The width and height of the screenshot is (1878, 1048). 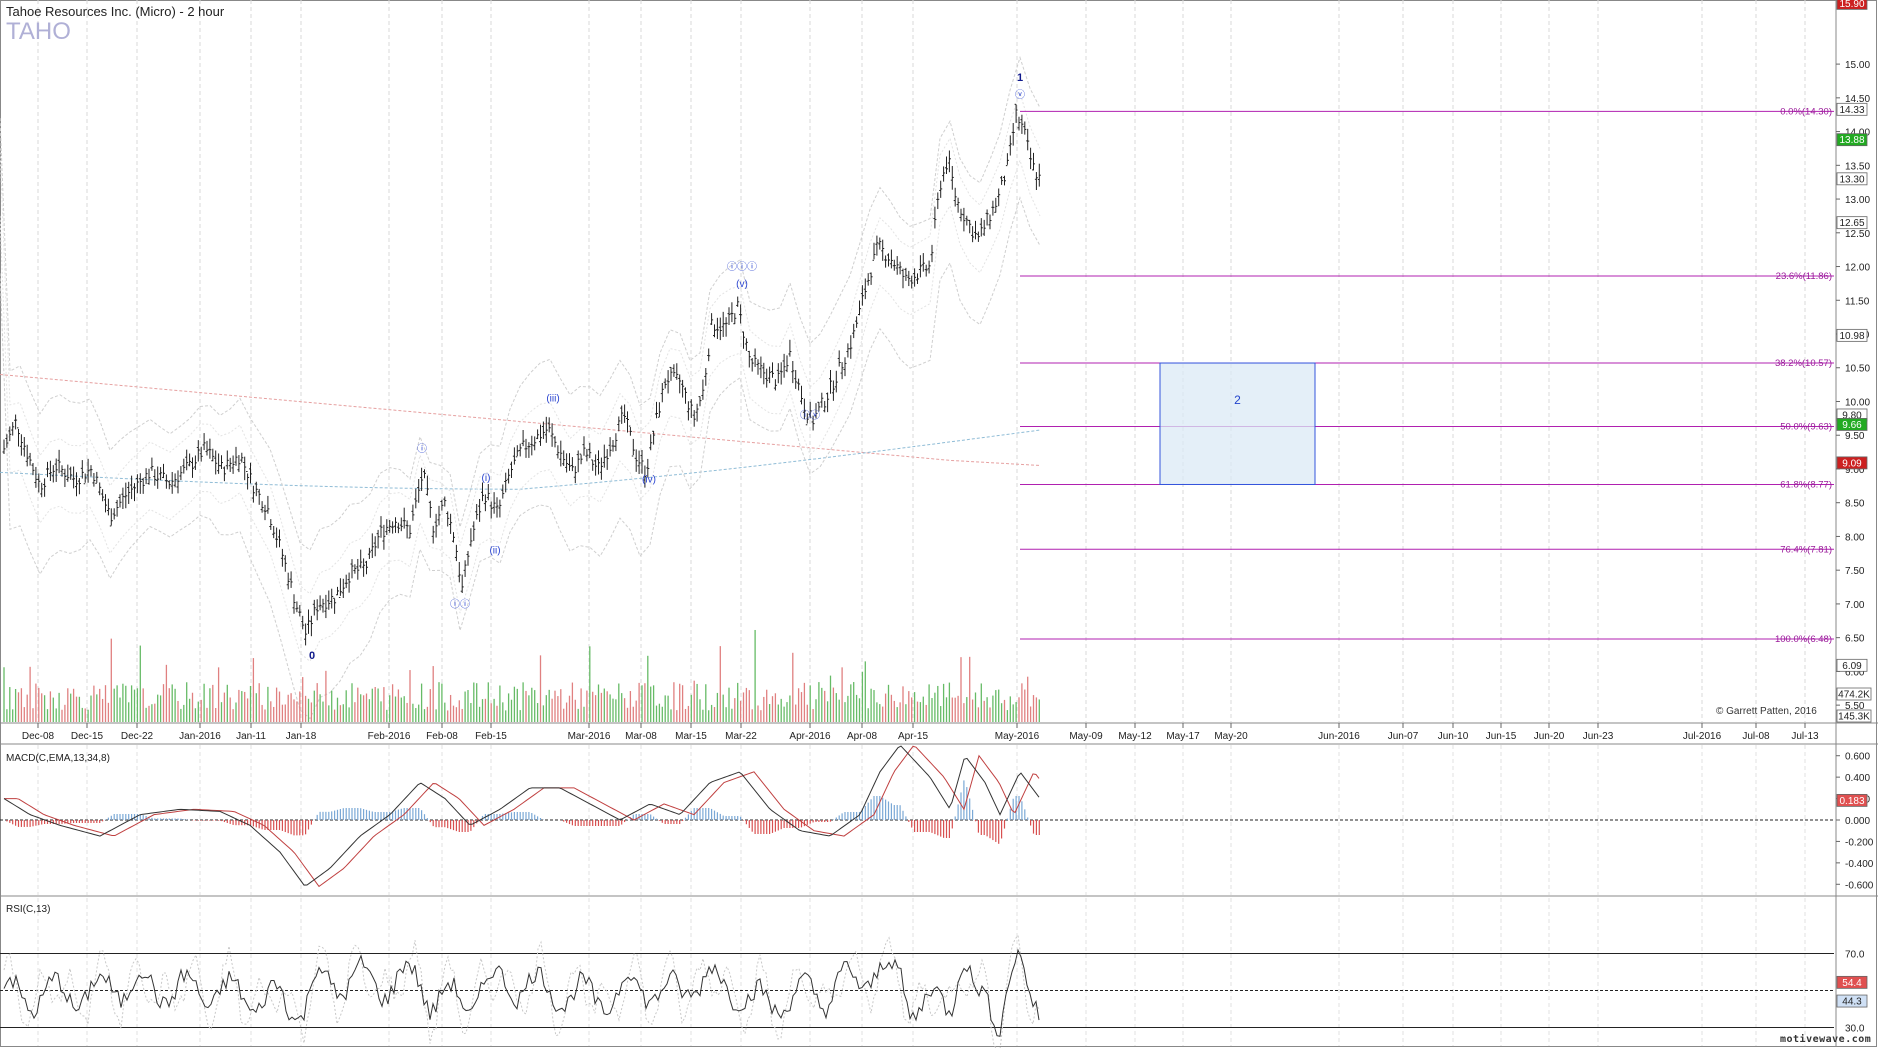 What do you see at coordinates (1857, 402) in the screenshot?
I see `price-tick-label: 10.00` at bounding box center [1857, 402].